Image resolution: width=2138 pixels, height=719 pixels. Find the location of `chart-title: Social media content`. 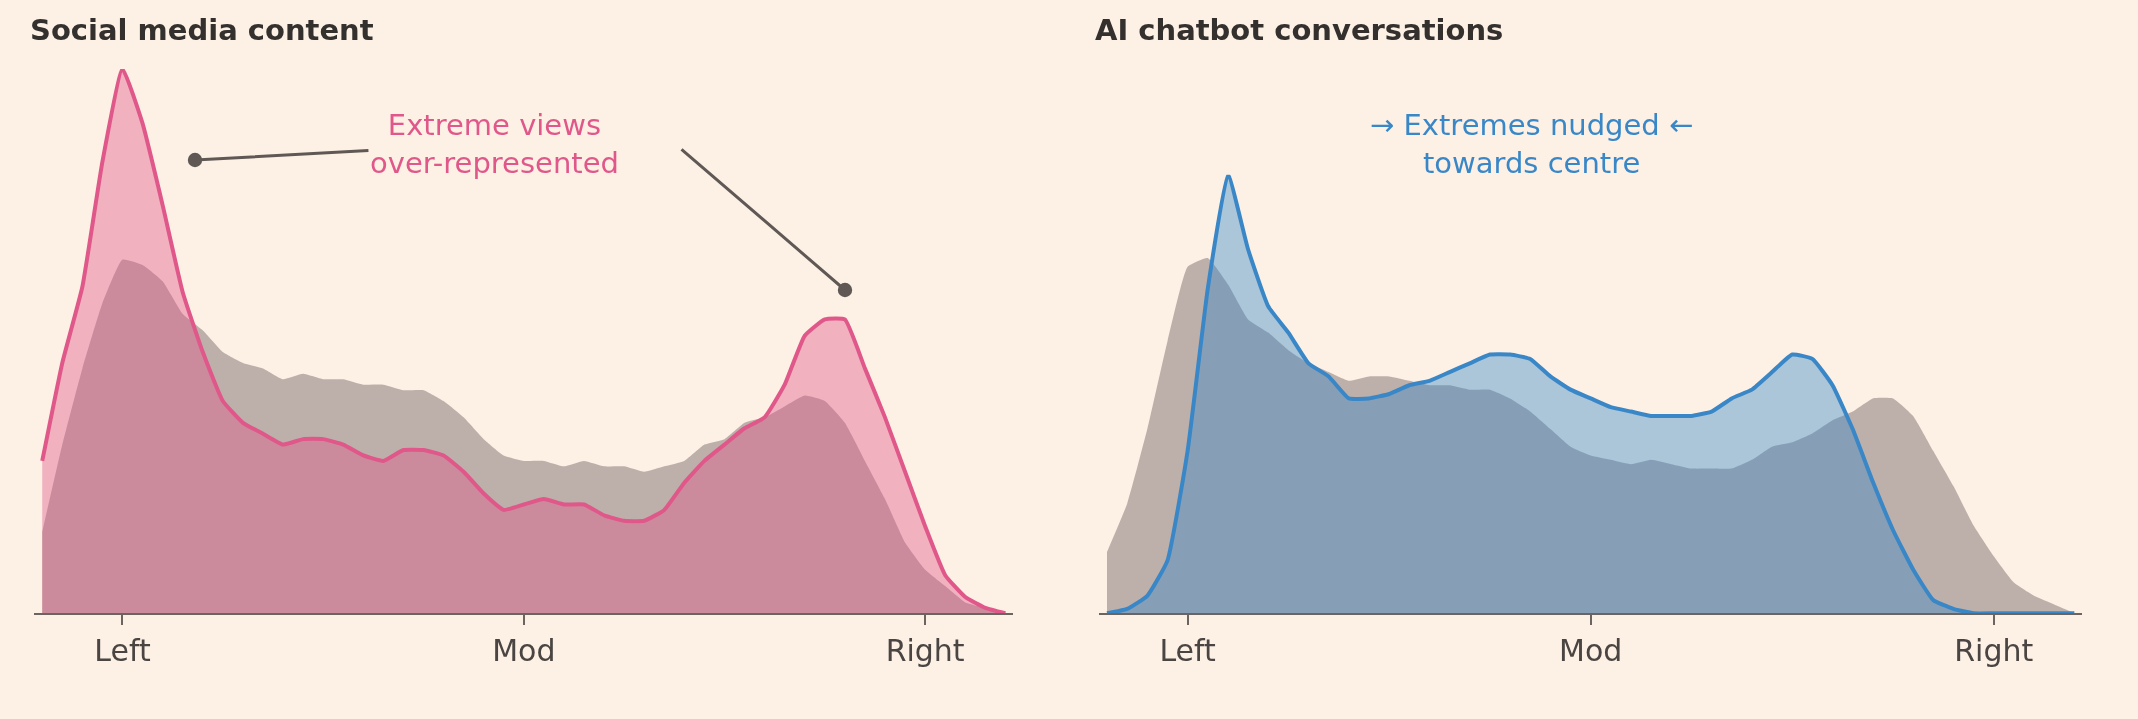

chart-title: Social media content is located at coordinates (202, 30).